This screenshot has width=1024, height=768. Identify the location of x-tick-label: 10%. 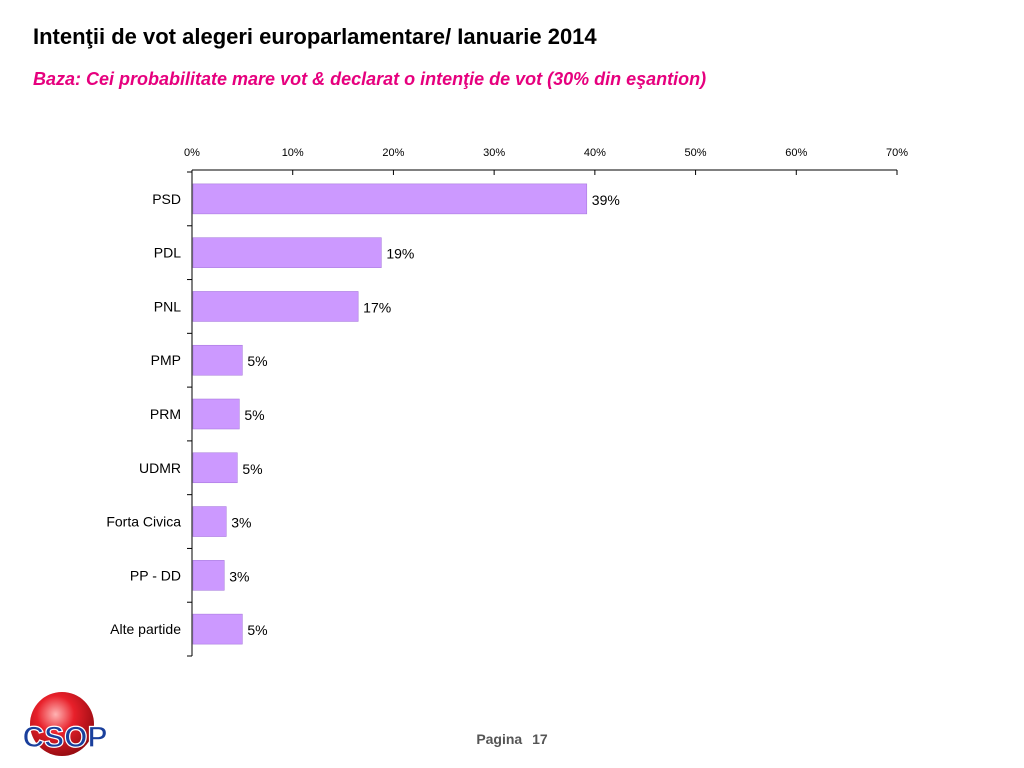
(293, 153).